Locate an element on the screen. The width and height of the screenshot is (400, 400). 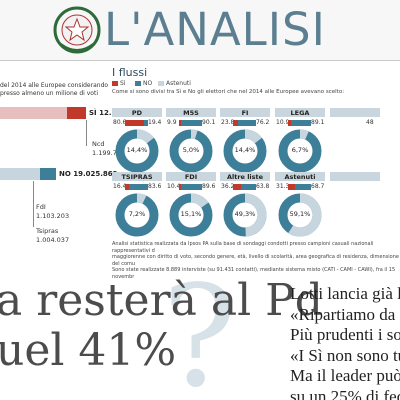
no-bar-light is located at coordinates (20, 174).